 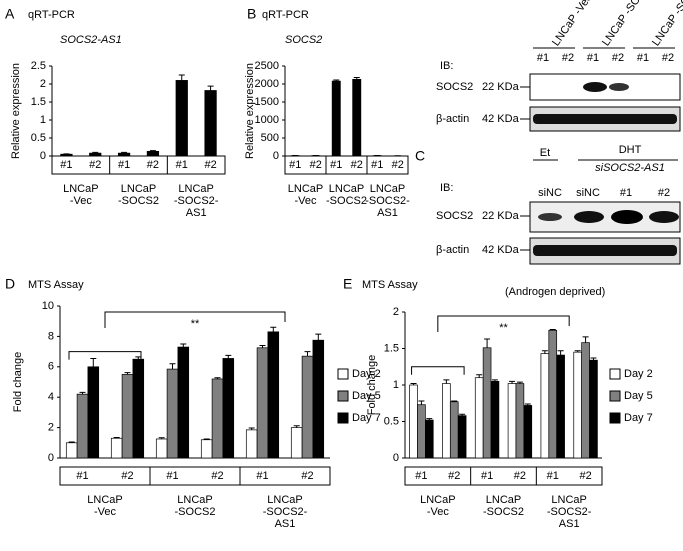 What do you see at coordinates (558, 95) in the screenshot?
I see `blot-top: IB: SOCS2 β-actin 22 KDa 42 KDa` at bounding box center [558, 95].